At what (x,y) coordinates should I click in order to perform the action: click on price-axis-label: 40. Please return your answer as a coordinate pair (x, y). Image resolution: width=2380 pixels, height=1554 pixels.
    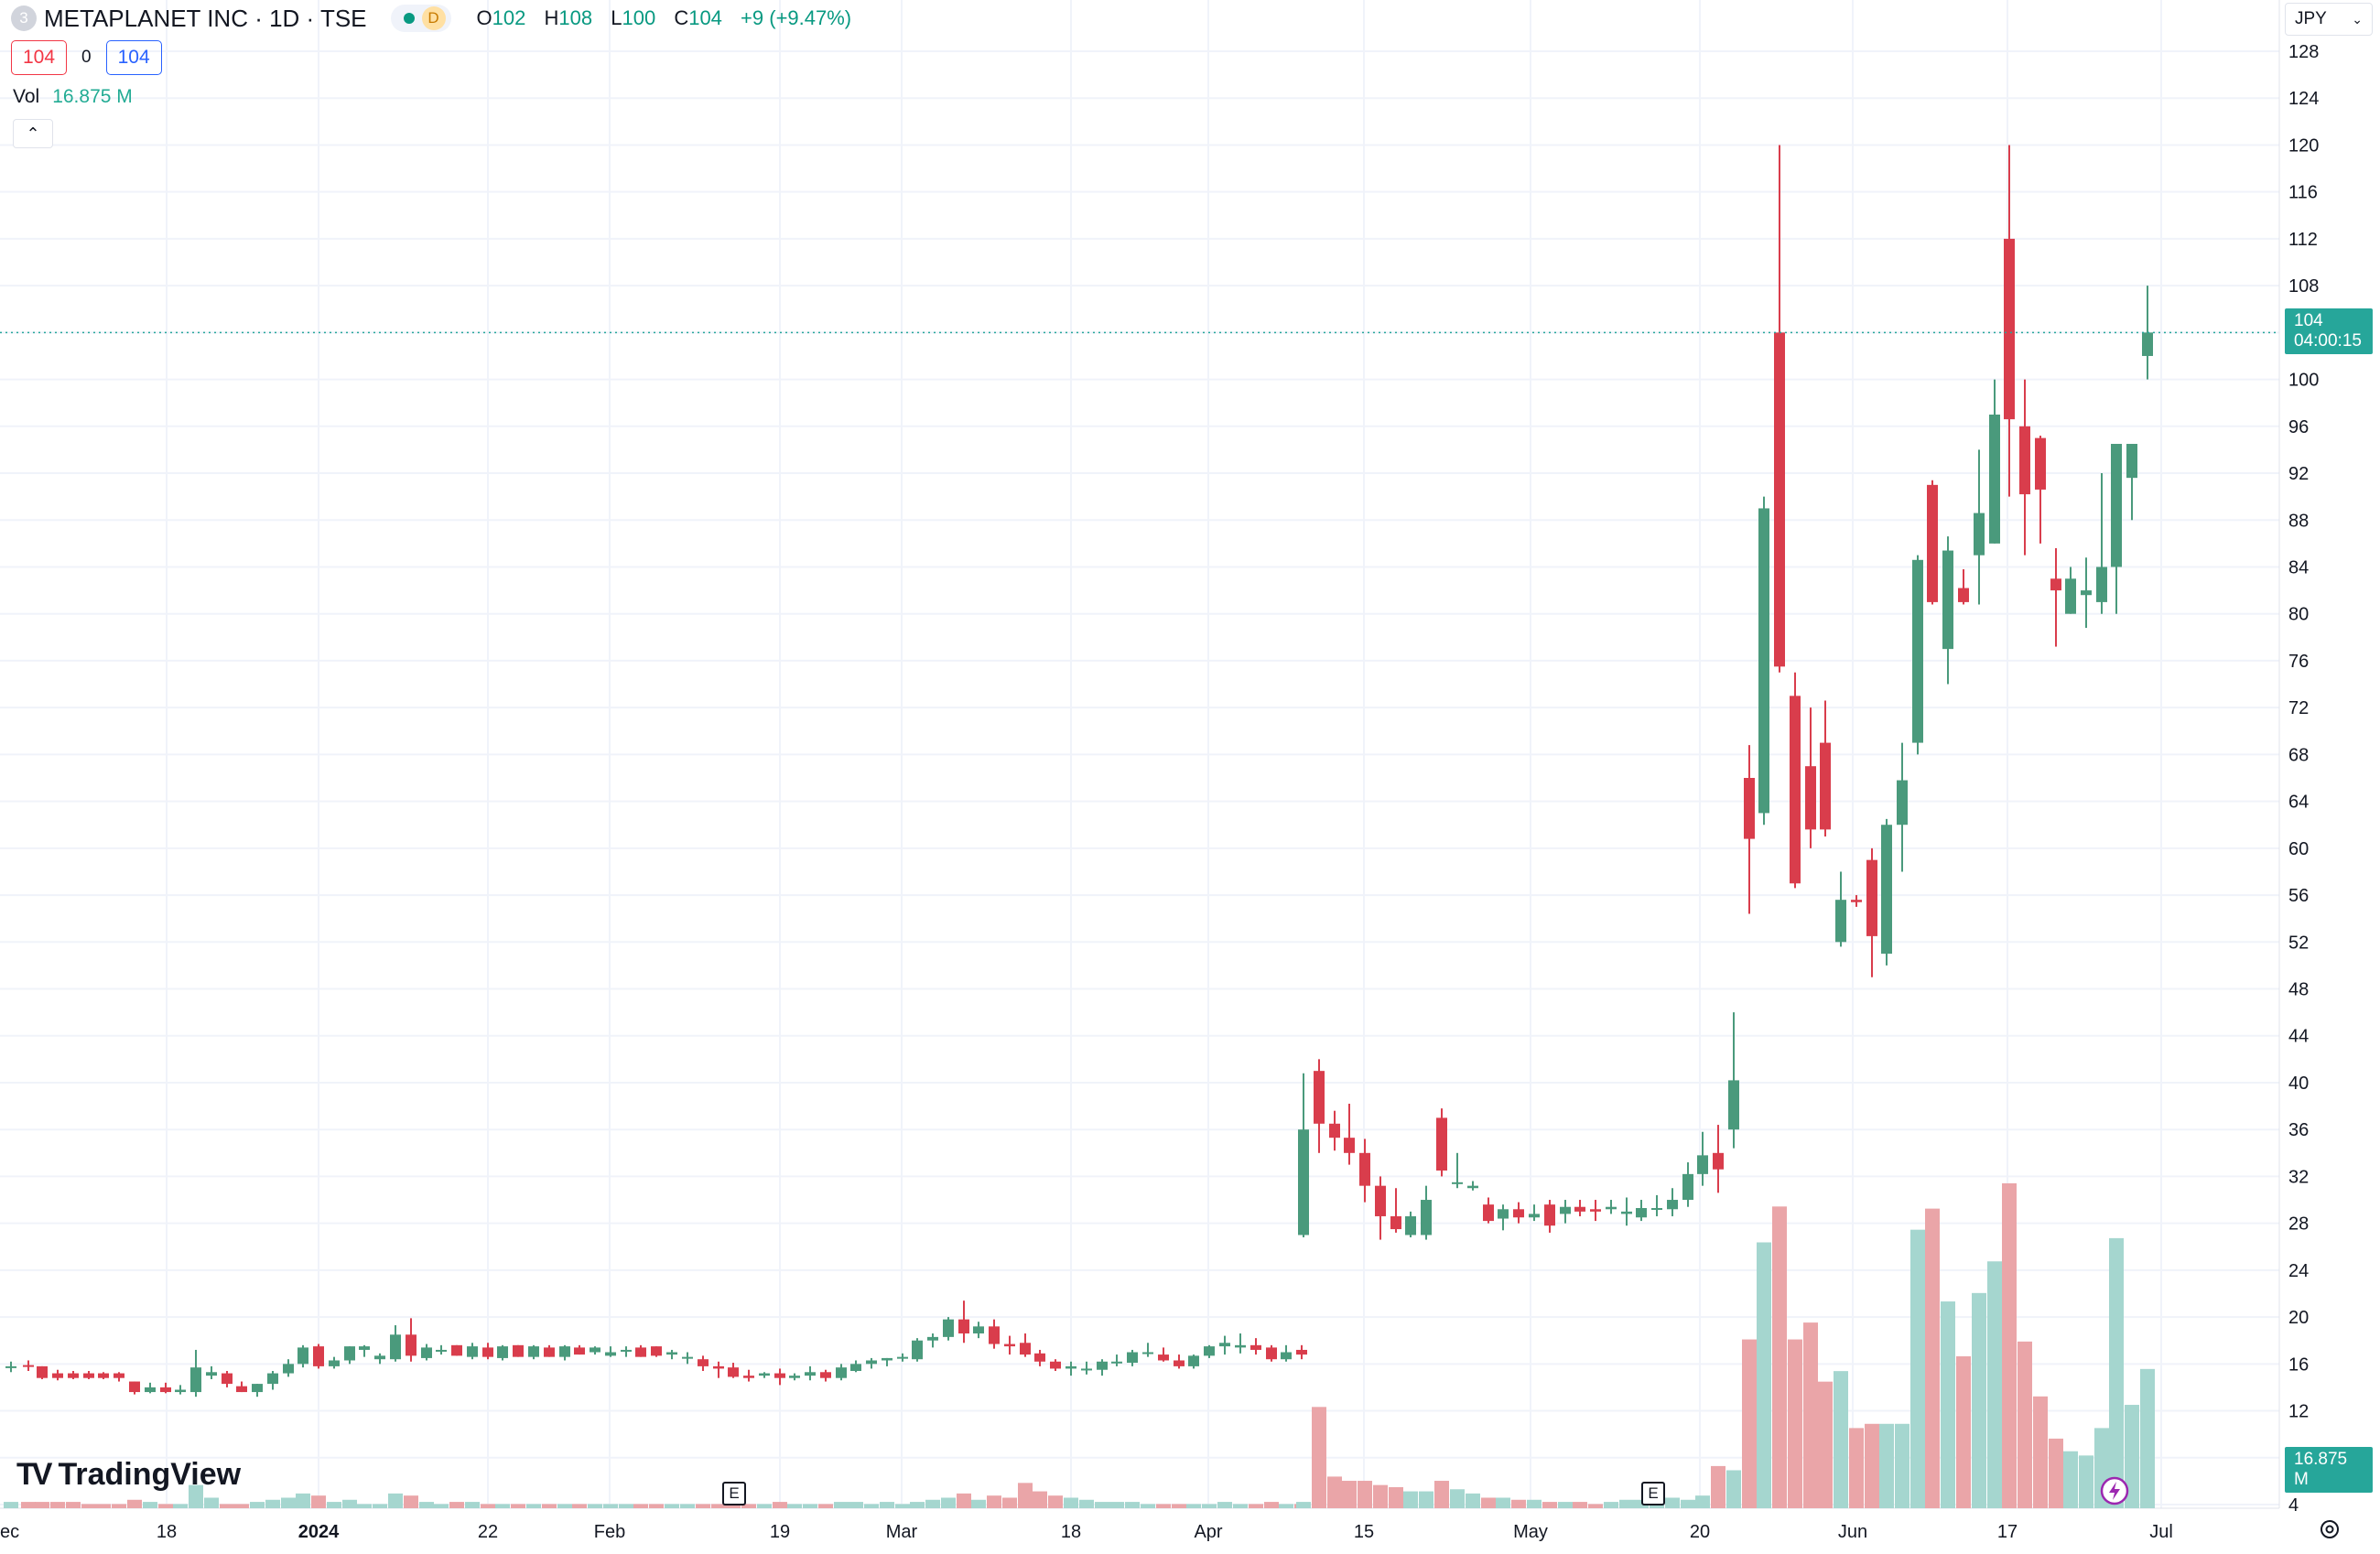
    Looking at the image, I should click on (2298, 1084).